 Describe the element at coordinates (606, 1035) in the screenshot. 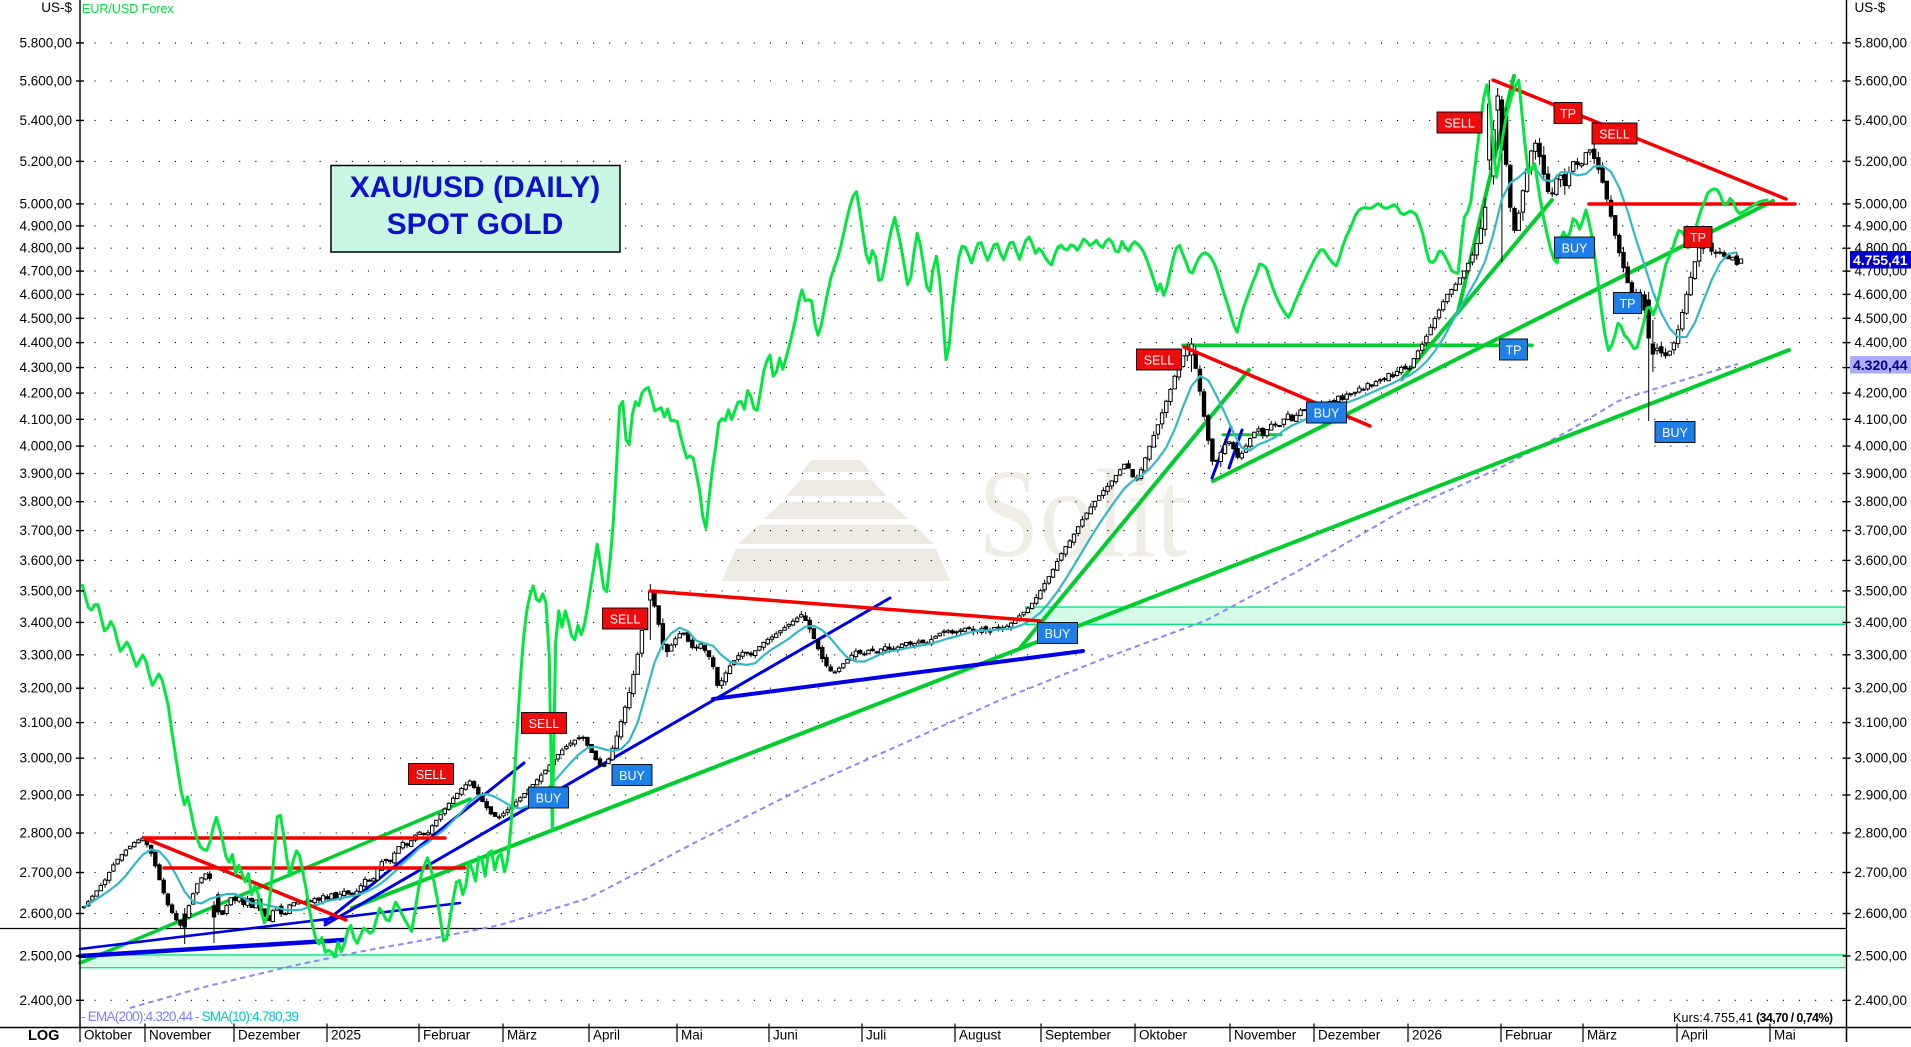

I see `svg-text: April` at that location.